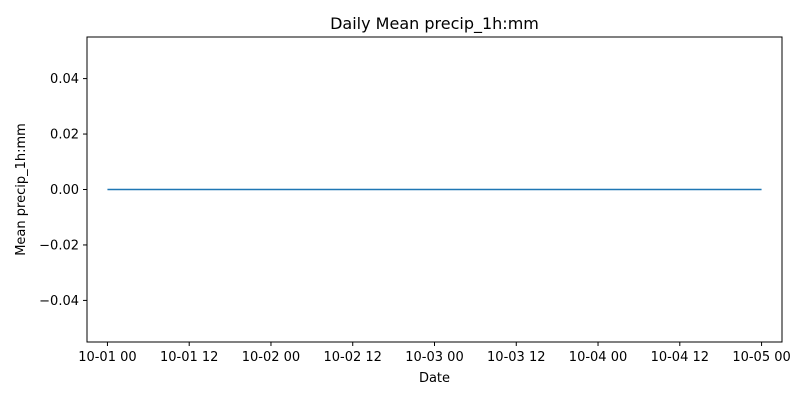 Image resolution: width=800 pixels, height=400 pixels. Describe the element at coordinates (21, 189) in the screenshot. I see `y-axis-label: Mean precip_1h:mm` at that location.